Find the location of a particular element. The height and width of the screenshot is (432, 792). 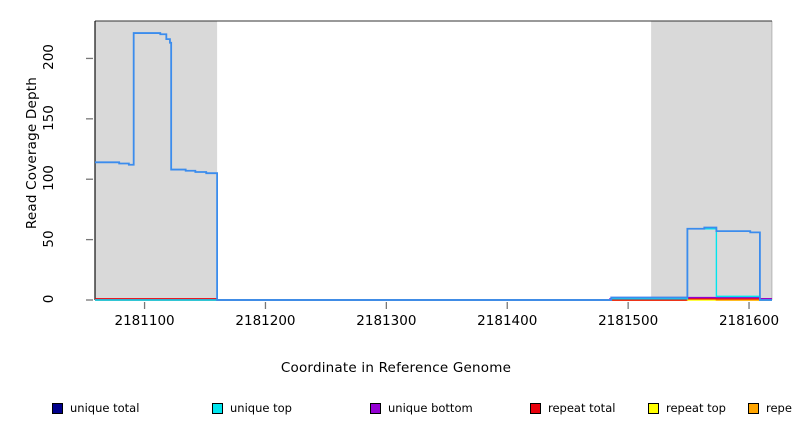

y-tick-label-100: 100 is located at coordinates (49, 178).